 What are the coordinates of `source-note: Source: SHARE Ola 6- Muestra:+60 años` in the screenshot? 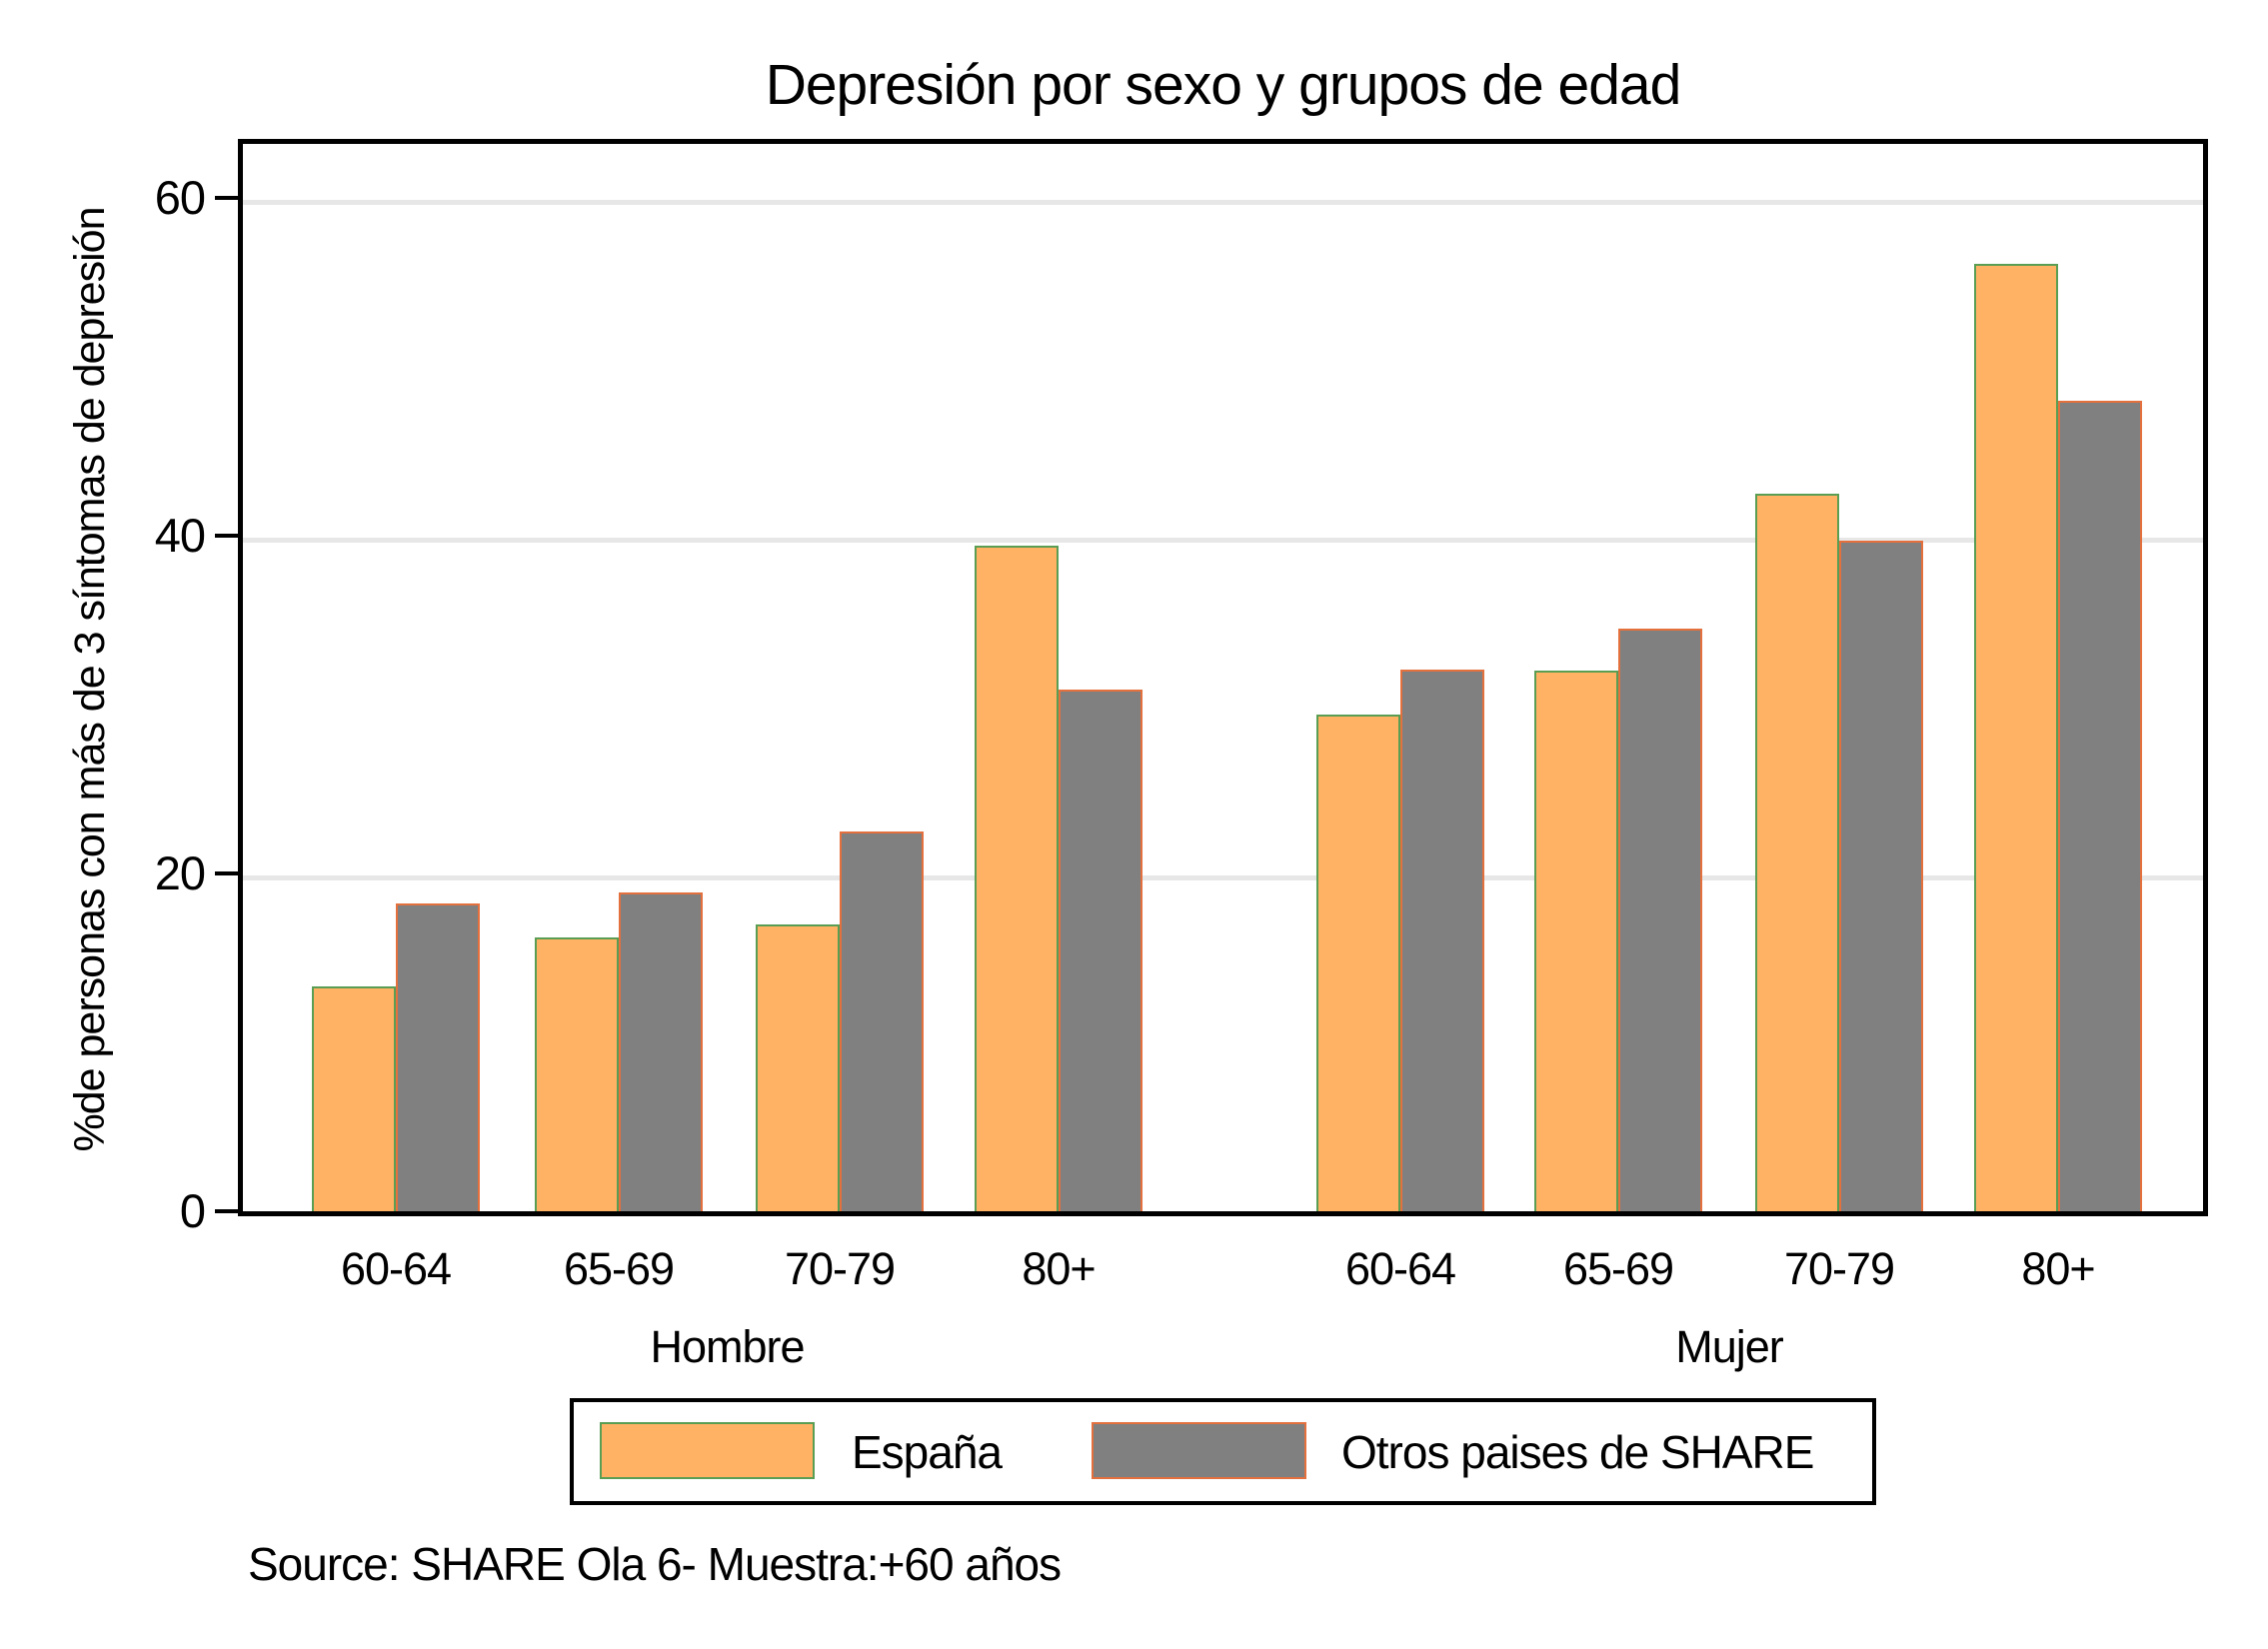 It's located at (655, 1564).